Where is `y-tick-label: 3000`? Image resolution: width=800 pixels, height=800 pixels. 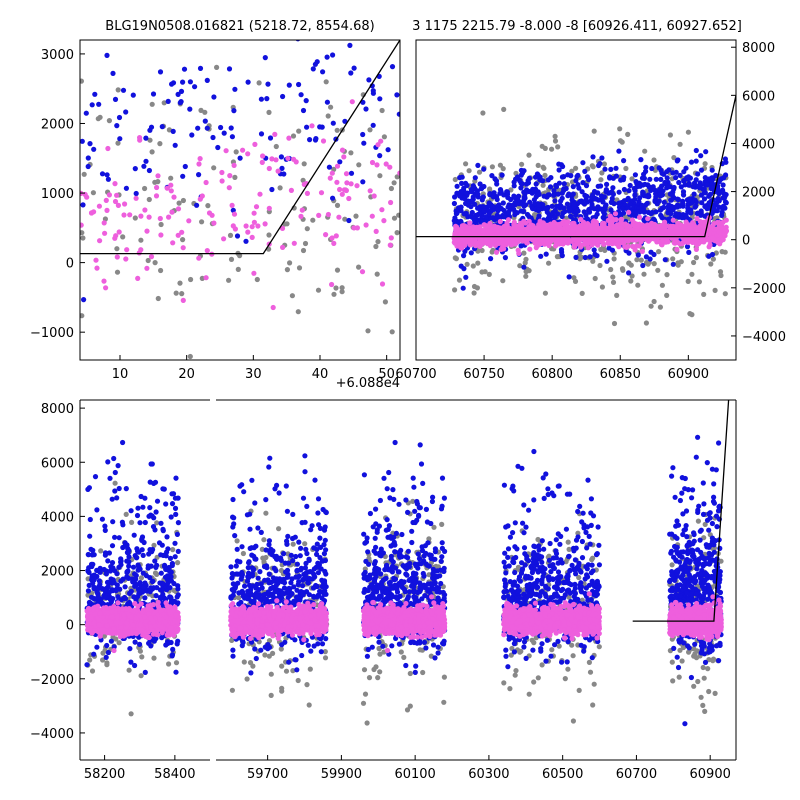 y-tick-label: 3000 is located at coordinates (57, 55).